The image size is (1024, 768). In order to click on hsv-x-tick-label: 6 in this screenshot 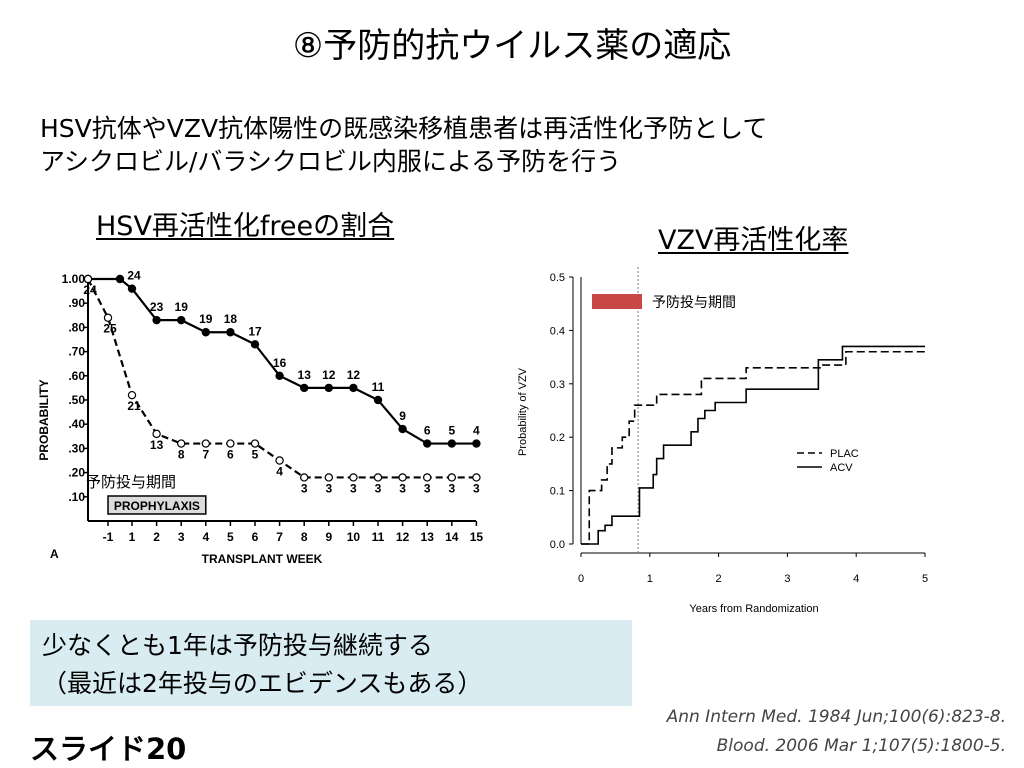, I will do `click(255, 537)`.